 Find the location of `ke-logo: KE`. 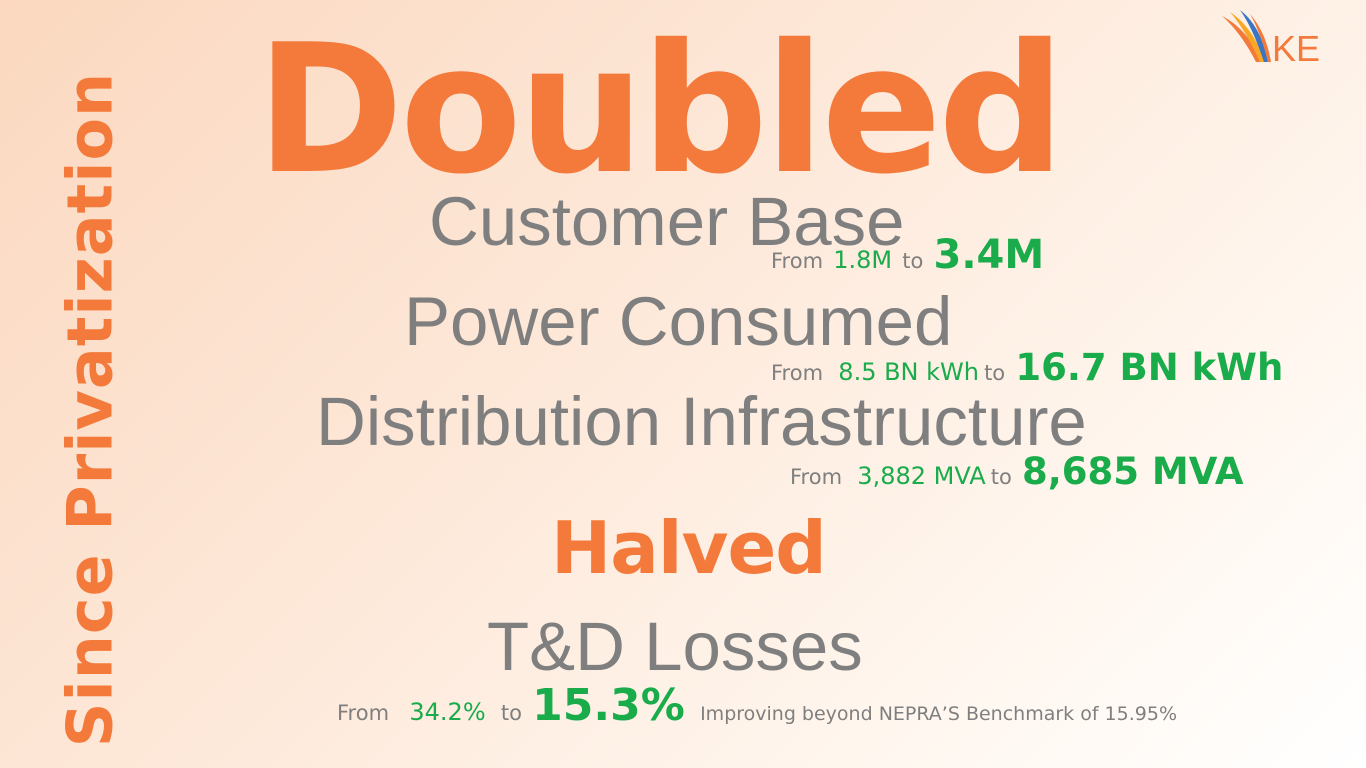

ke-logo: KE is located at coordinates (1271, 38).